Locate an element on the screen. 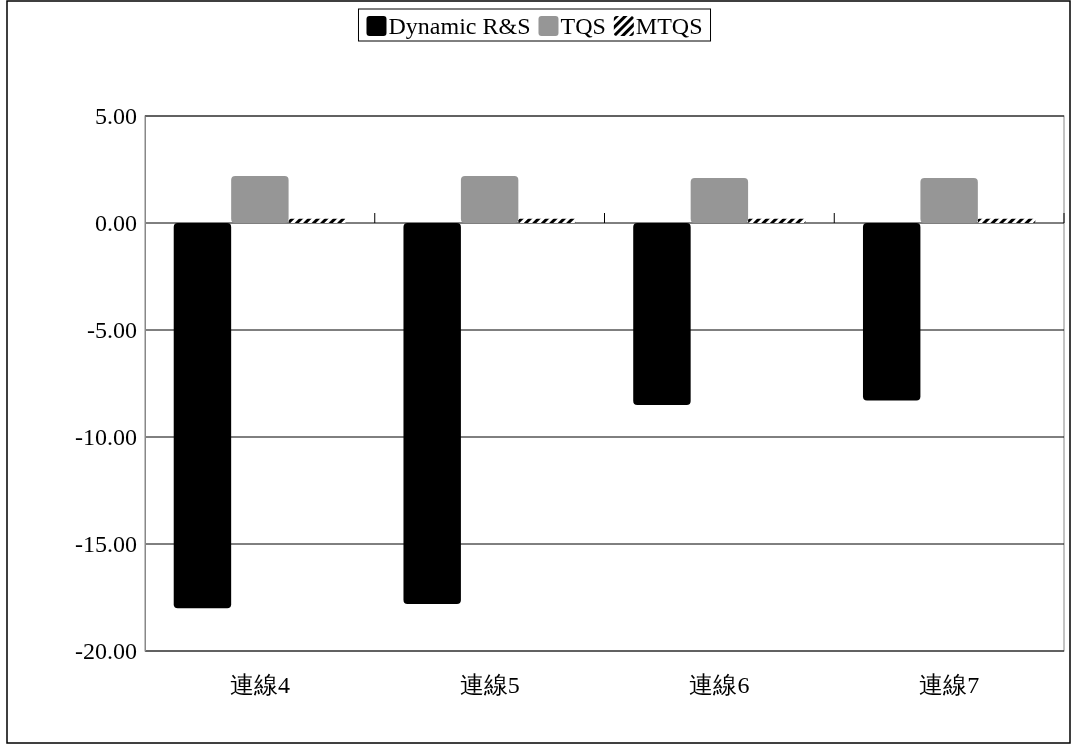  y-tick-label: -5.00 is located at coordinates (112, 330).